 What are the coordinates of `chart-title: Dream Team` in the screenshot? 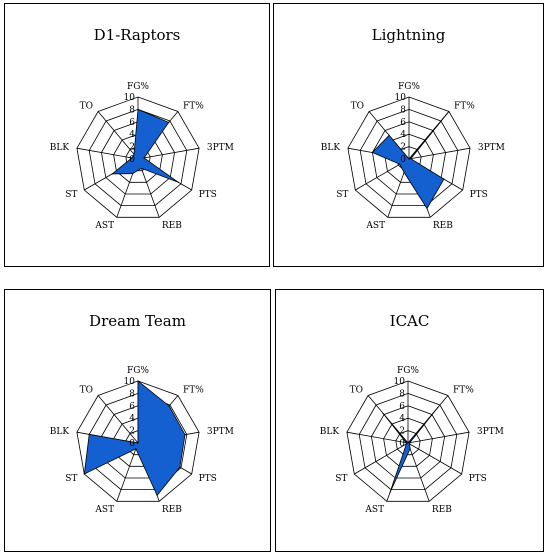 It's located at (137, 321).